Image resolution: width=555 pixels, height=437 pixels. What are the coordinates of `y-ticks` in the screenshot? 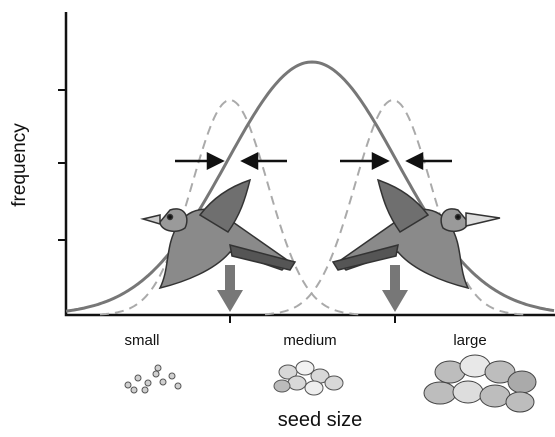 It's located at (62, 165).